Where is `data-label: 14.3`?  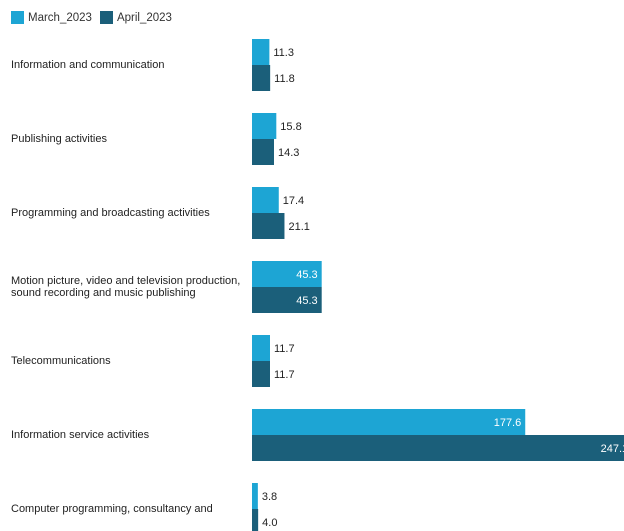
data-label: 14.3 is located at coordinates (288, 153).